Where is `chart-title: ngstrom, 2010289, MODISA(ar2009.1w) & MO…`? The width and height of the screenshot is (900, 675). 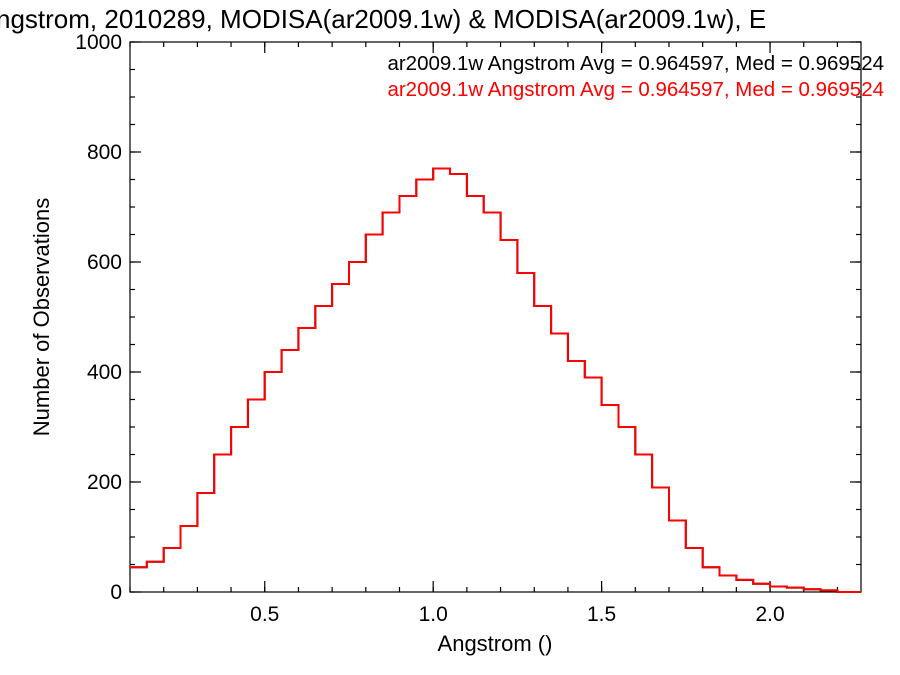 chart-title: ngstrom, 2010289, MODISA(ar2009.1w) & MO… is located at coordinates (383, 19).